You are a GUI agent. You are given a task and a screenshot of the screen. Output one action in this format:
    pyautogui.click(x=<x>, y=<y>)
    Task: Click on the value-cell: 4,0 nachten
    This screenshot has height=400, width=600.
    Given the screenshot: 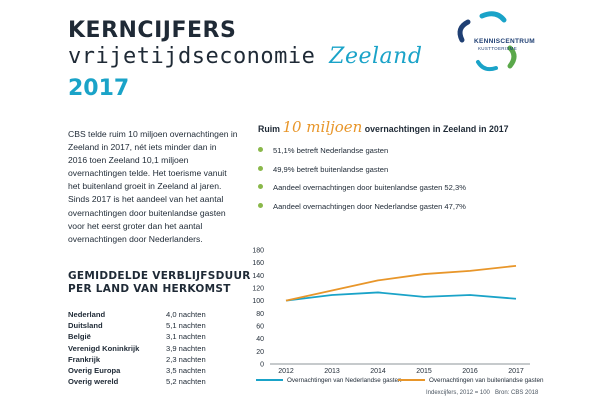 What is the action you would take?
    pyautogui.click(x=186, y=315)
    